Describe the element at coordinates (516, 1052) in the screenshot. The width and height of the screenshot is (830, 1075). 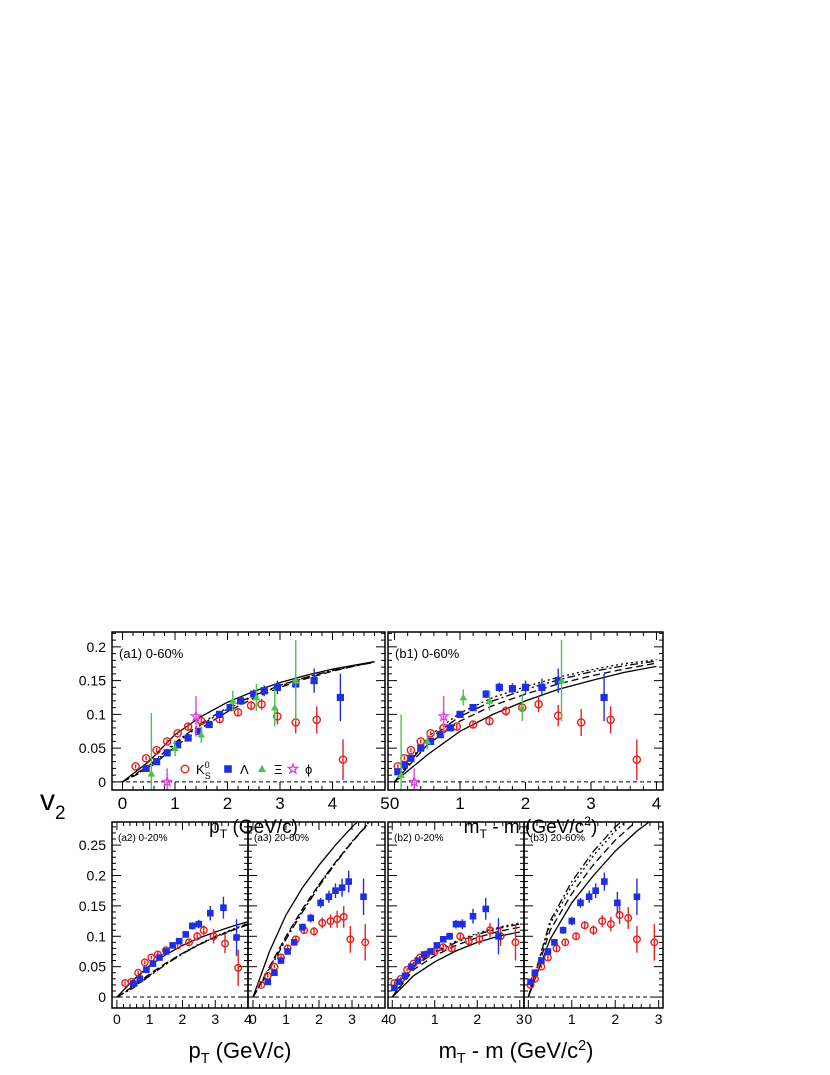
I see `x-axis-label: mT - m (GeV/c2)` at that location.